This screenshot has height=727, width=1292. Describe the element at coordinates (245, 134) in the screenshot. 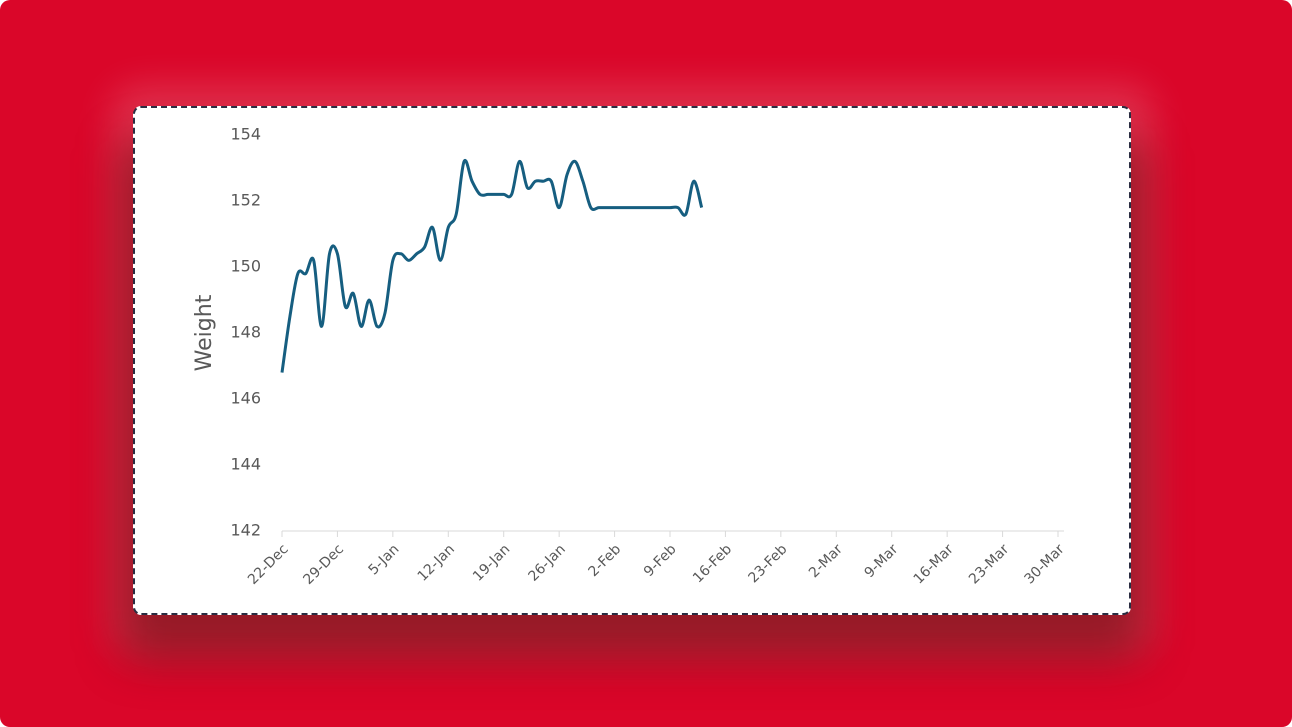

I see `y-tick-label: 154` at that location.